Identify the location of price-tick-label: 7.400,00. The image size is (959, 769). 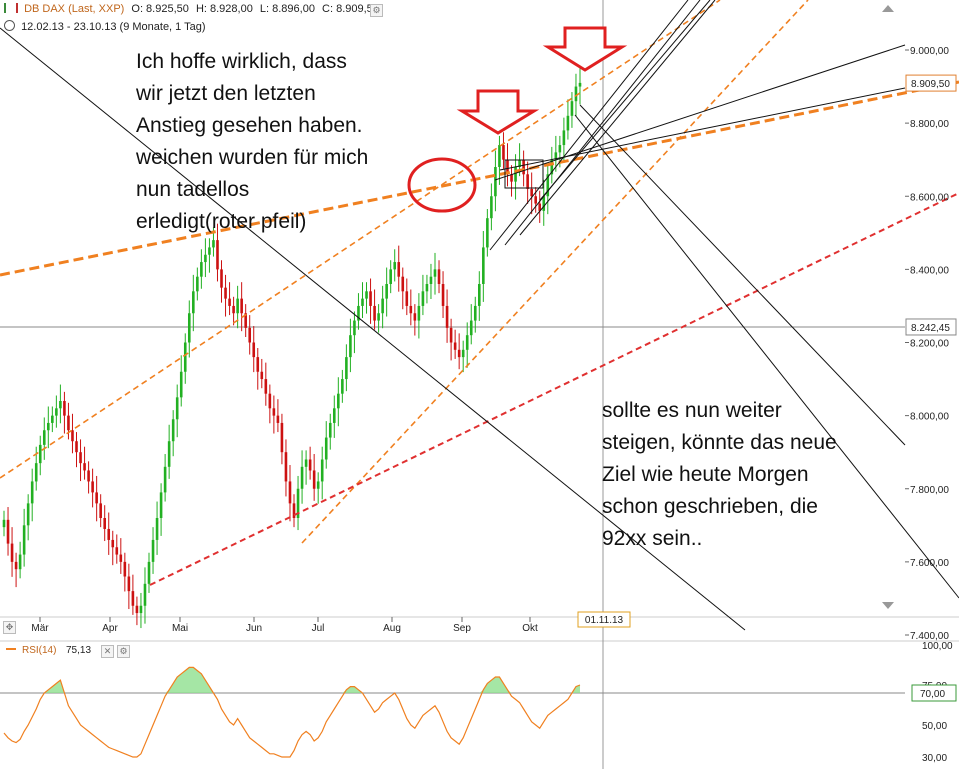
(929, 636).